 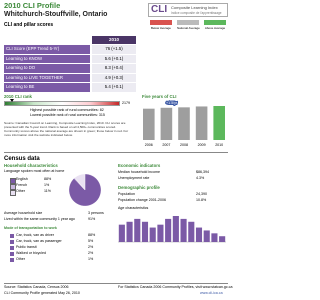 What do you see at coordinates (139, 187) in the screenshot?
I see `subsection-title: Demographic profile` at bounding box center [139, 187].